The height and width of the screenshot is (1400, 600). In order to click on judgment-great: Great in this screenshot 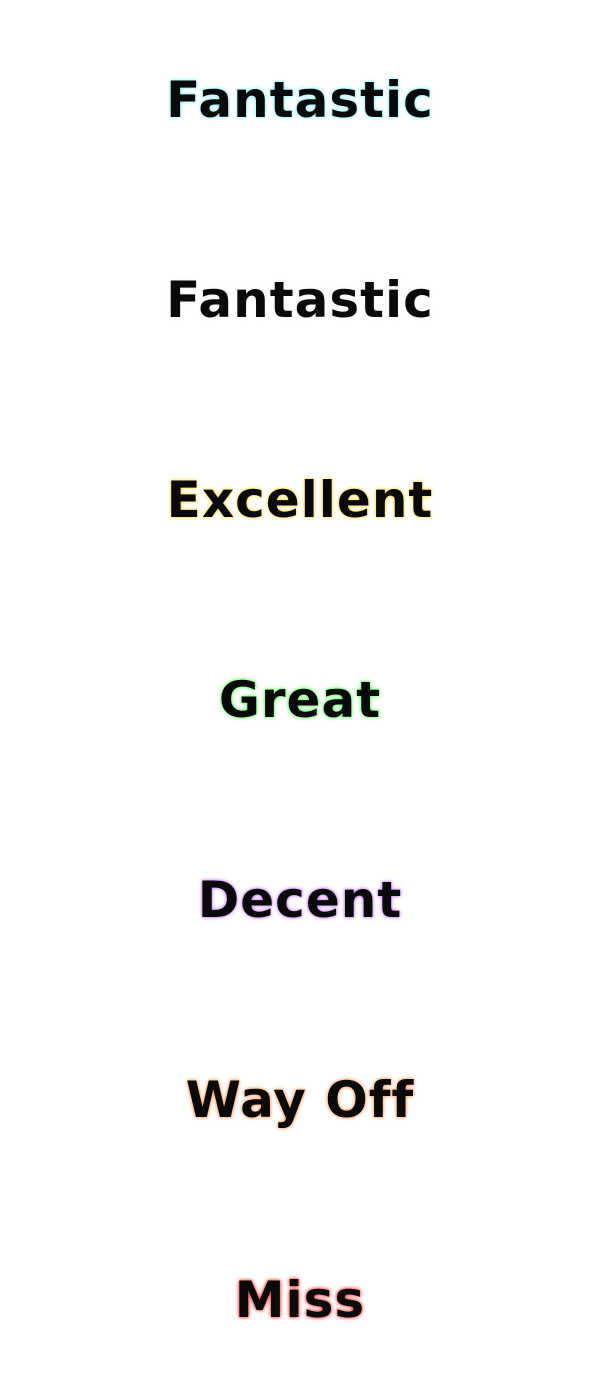, I will do `click(300, 700)`.